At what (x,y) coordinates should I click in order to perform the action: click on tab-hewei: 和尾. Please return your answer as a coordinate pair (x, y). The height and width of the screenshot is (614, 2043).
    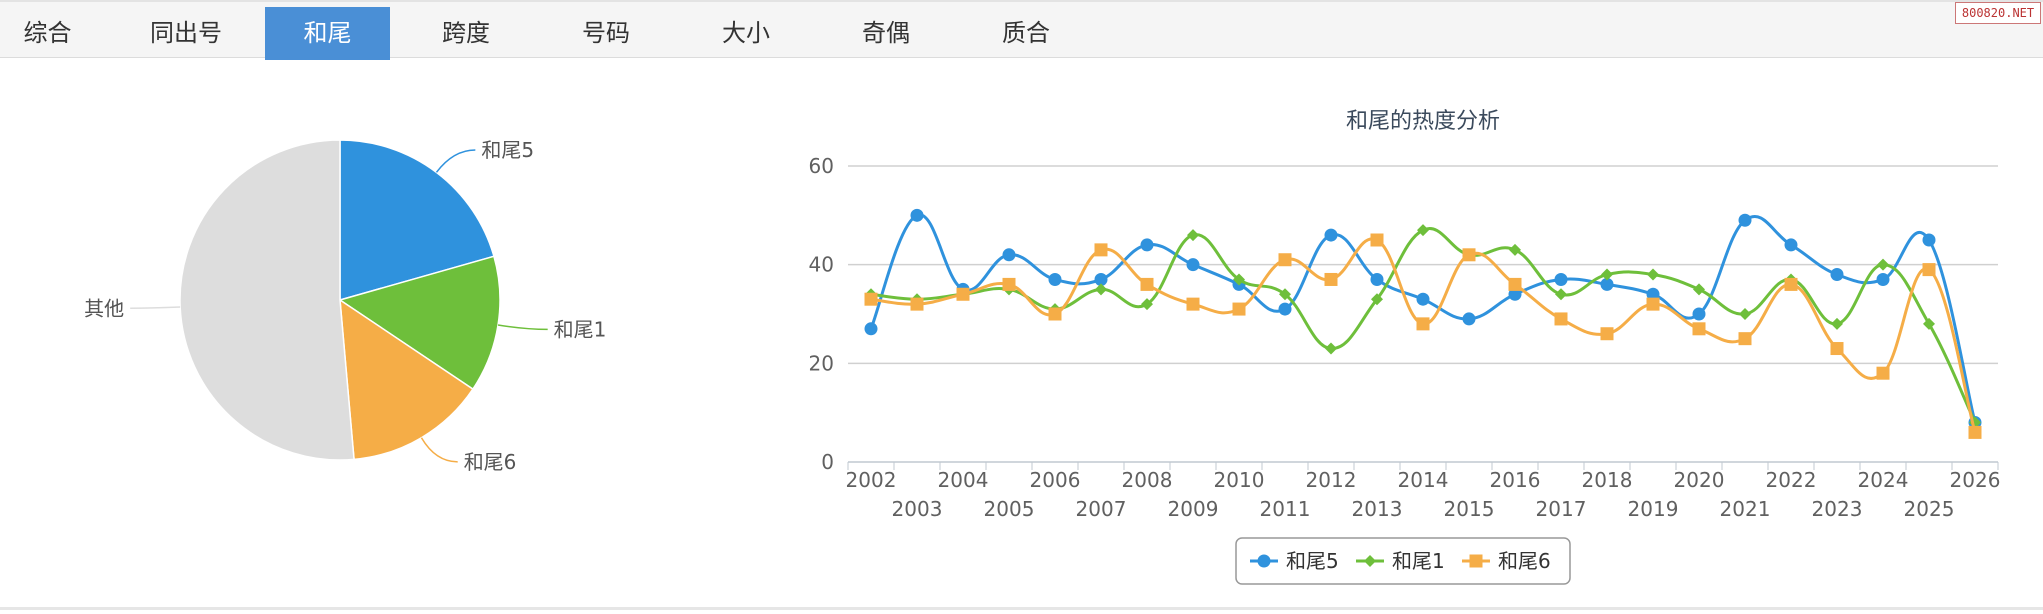
    Looking at the image, I should click on (327, 33).